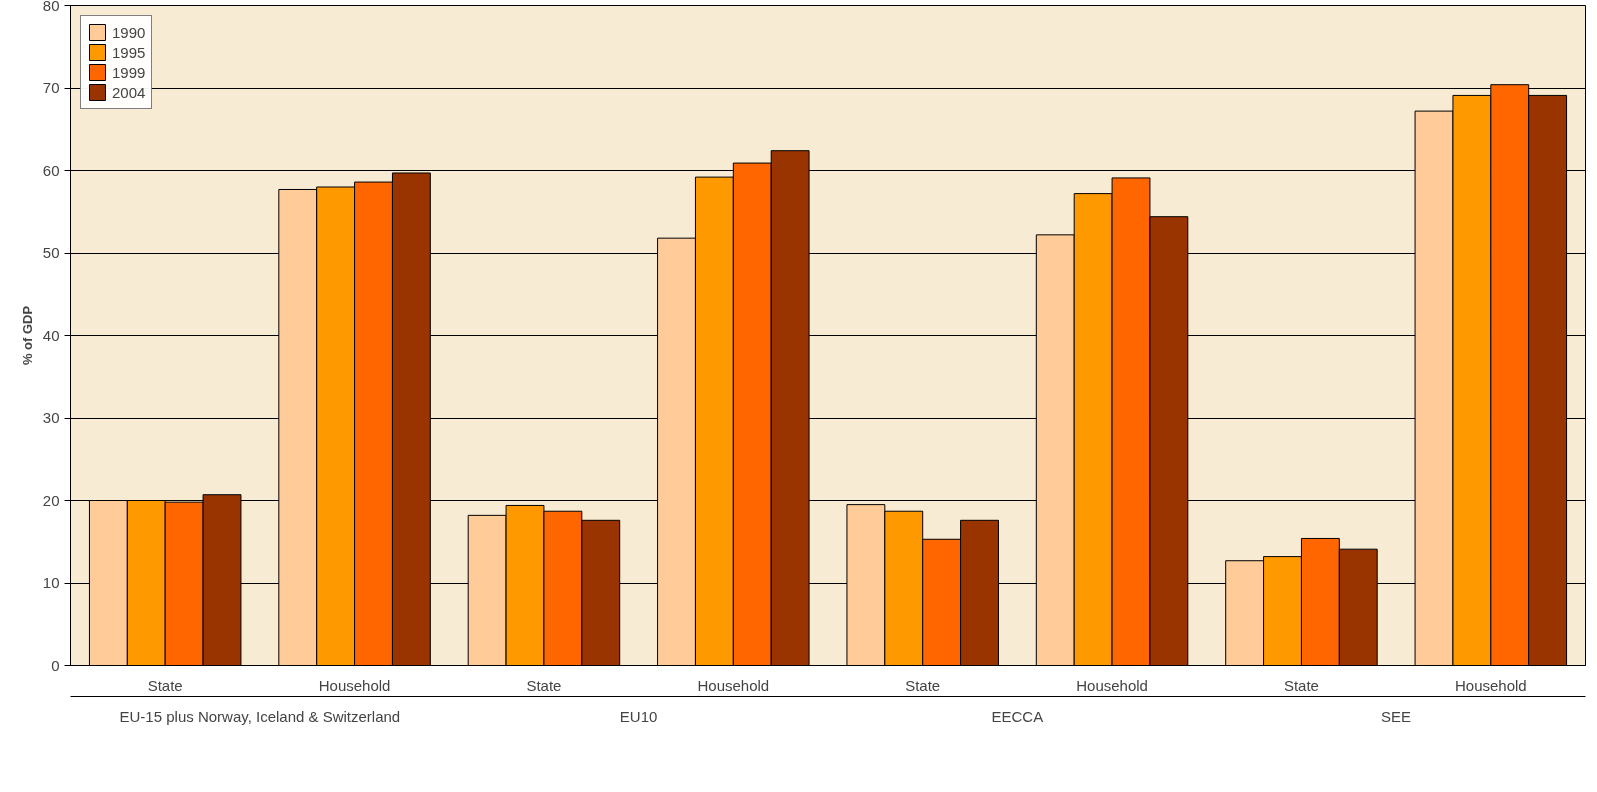 The width and height of the screenshot is (1597, 792). Describe the element at coordinates (51, 87) in the screenshot. I see `y-tick-label: 70` at that location.